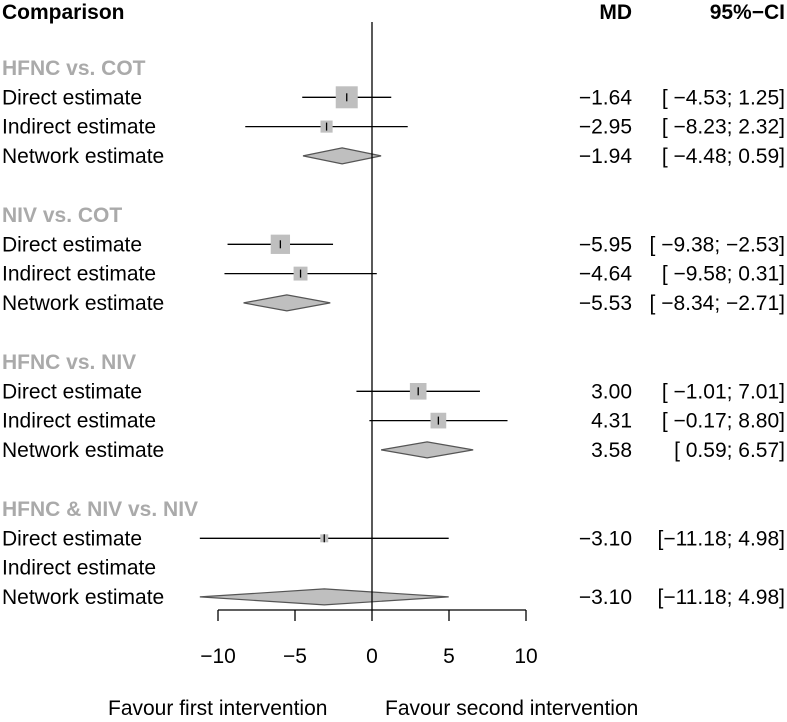  What do you see at coordinates (100, 509) in the screenshot?
I see `group-label: HFNC & NIV vs. NIV` at bounding box center [100, 509].